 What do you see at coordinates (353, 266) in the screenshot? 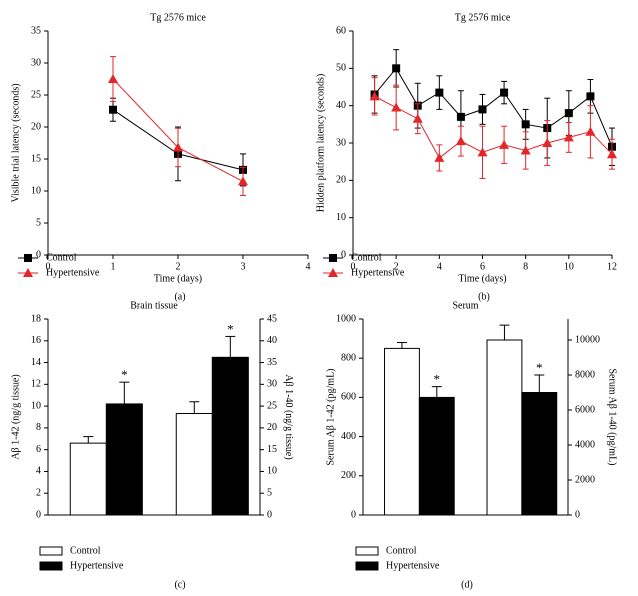
I see `x-tick-label: 0` at bounding box center [353, 266].